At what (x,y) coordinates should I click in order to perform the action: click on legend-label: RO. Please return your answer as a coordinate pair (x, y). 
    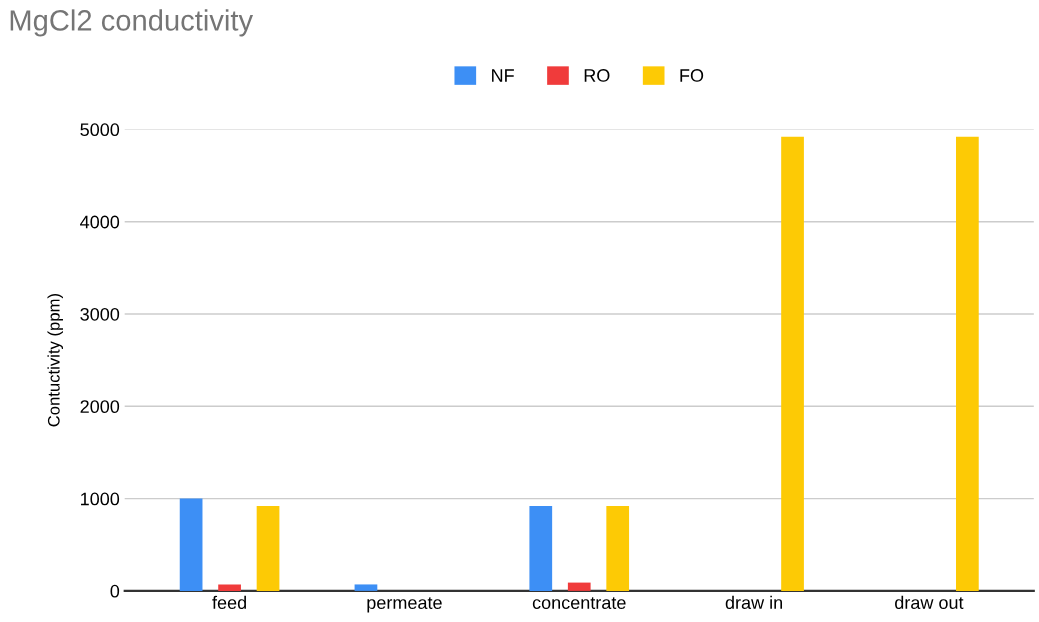
    Looking at the image, I should click on (597, 75).